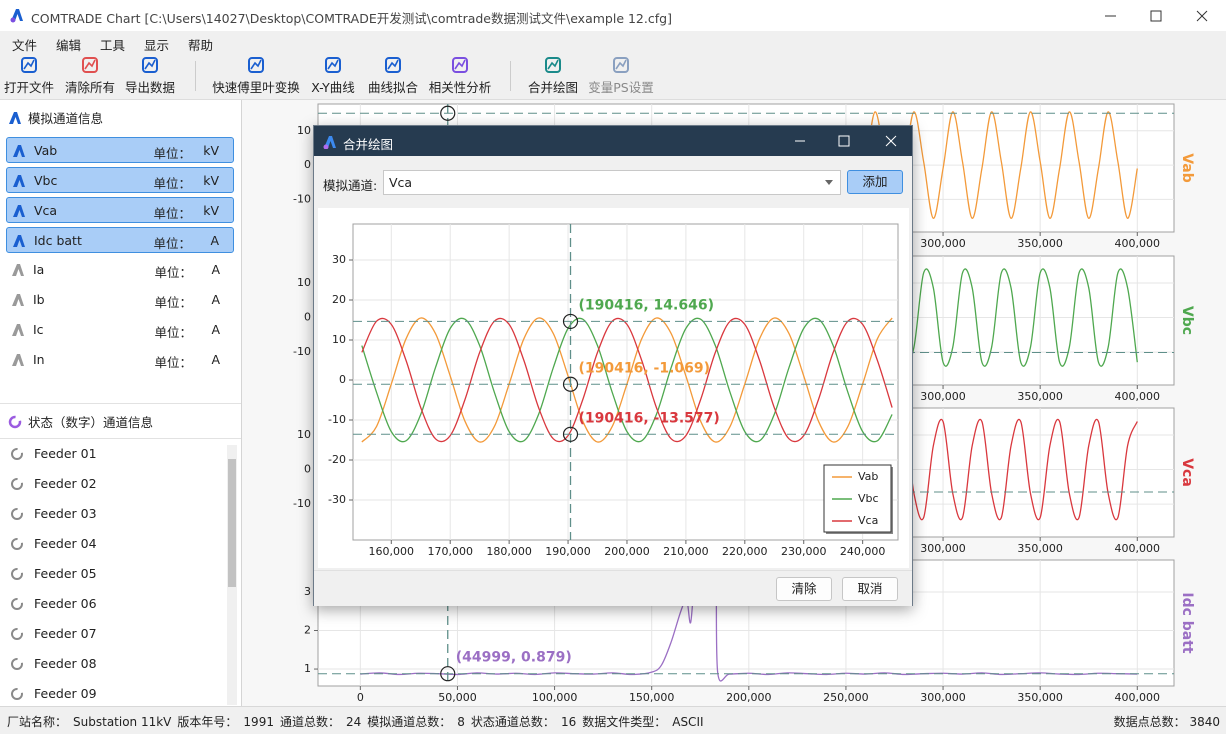 This screenshot has height=734, width=1226. I want to click on analog-channel-row: Ic 单位： A, so click(120, 330).